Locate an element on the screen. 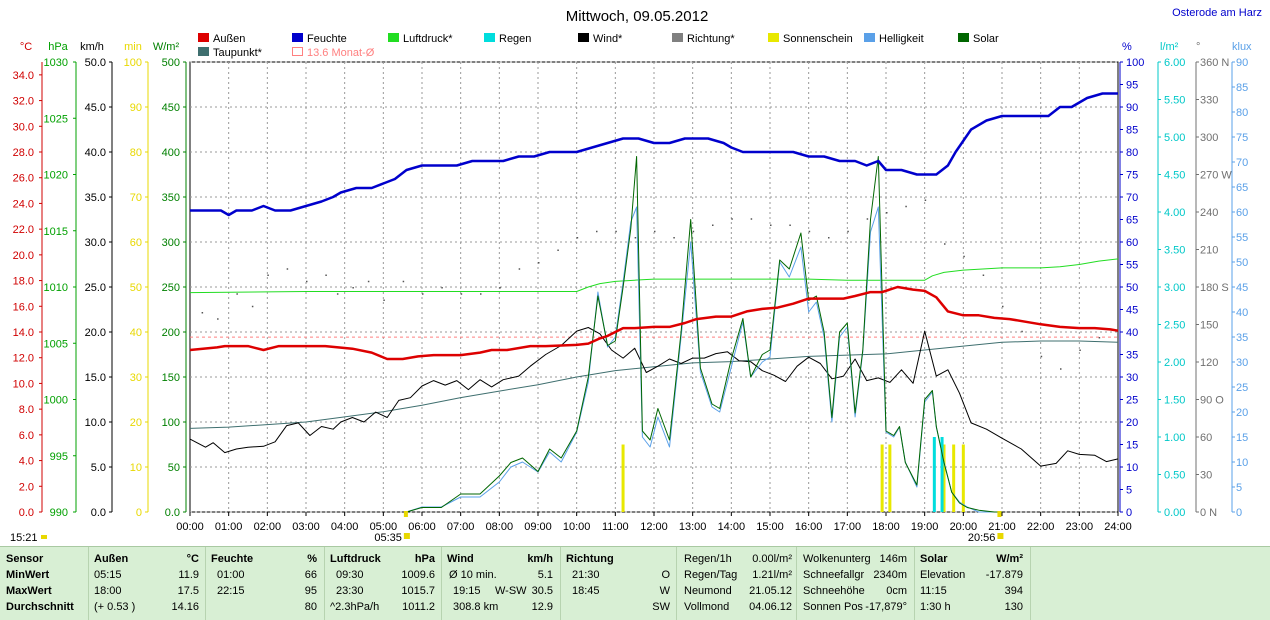  richtung-header: Richtung is located at coordinates (590, 559).